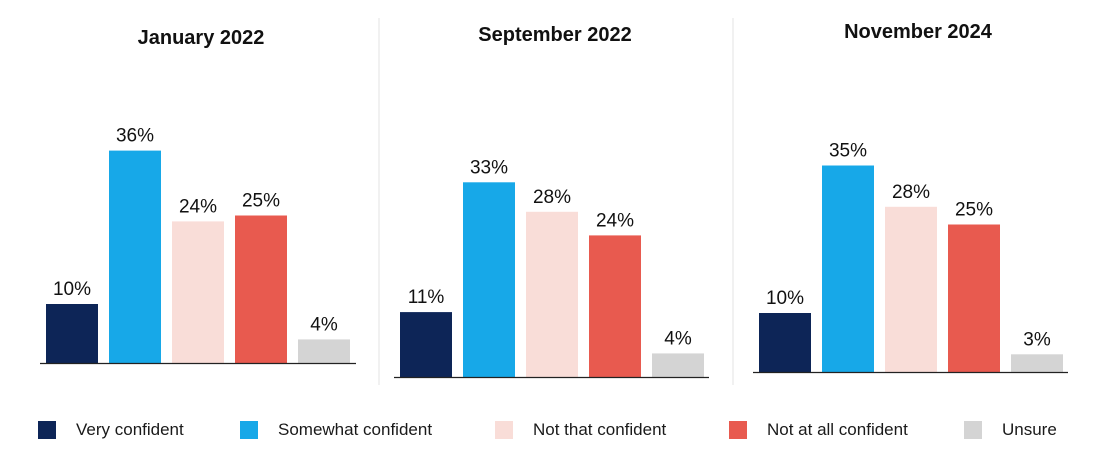  I want to click on panel-title: November 2024, so click(918, 32).